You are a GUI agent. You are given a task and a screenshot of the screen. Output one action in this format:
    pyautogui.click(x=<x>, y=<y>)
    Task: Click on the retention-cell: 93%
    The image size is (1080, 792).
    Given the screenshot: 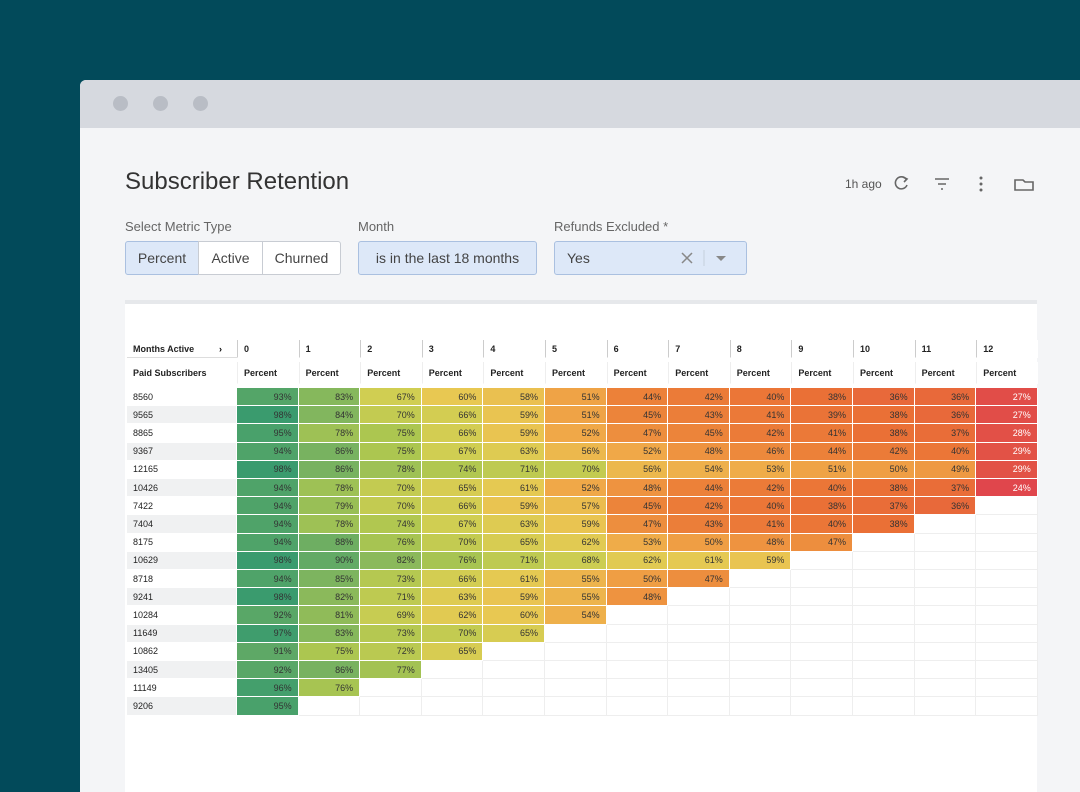 What is the action you would take?
    pyautogui.click(x=268, y=397)
    